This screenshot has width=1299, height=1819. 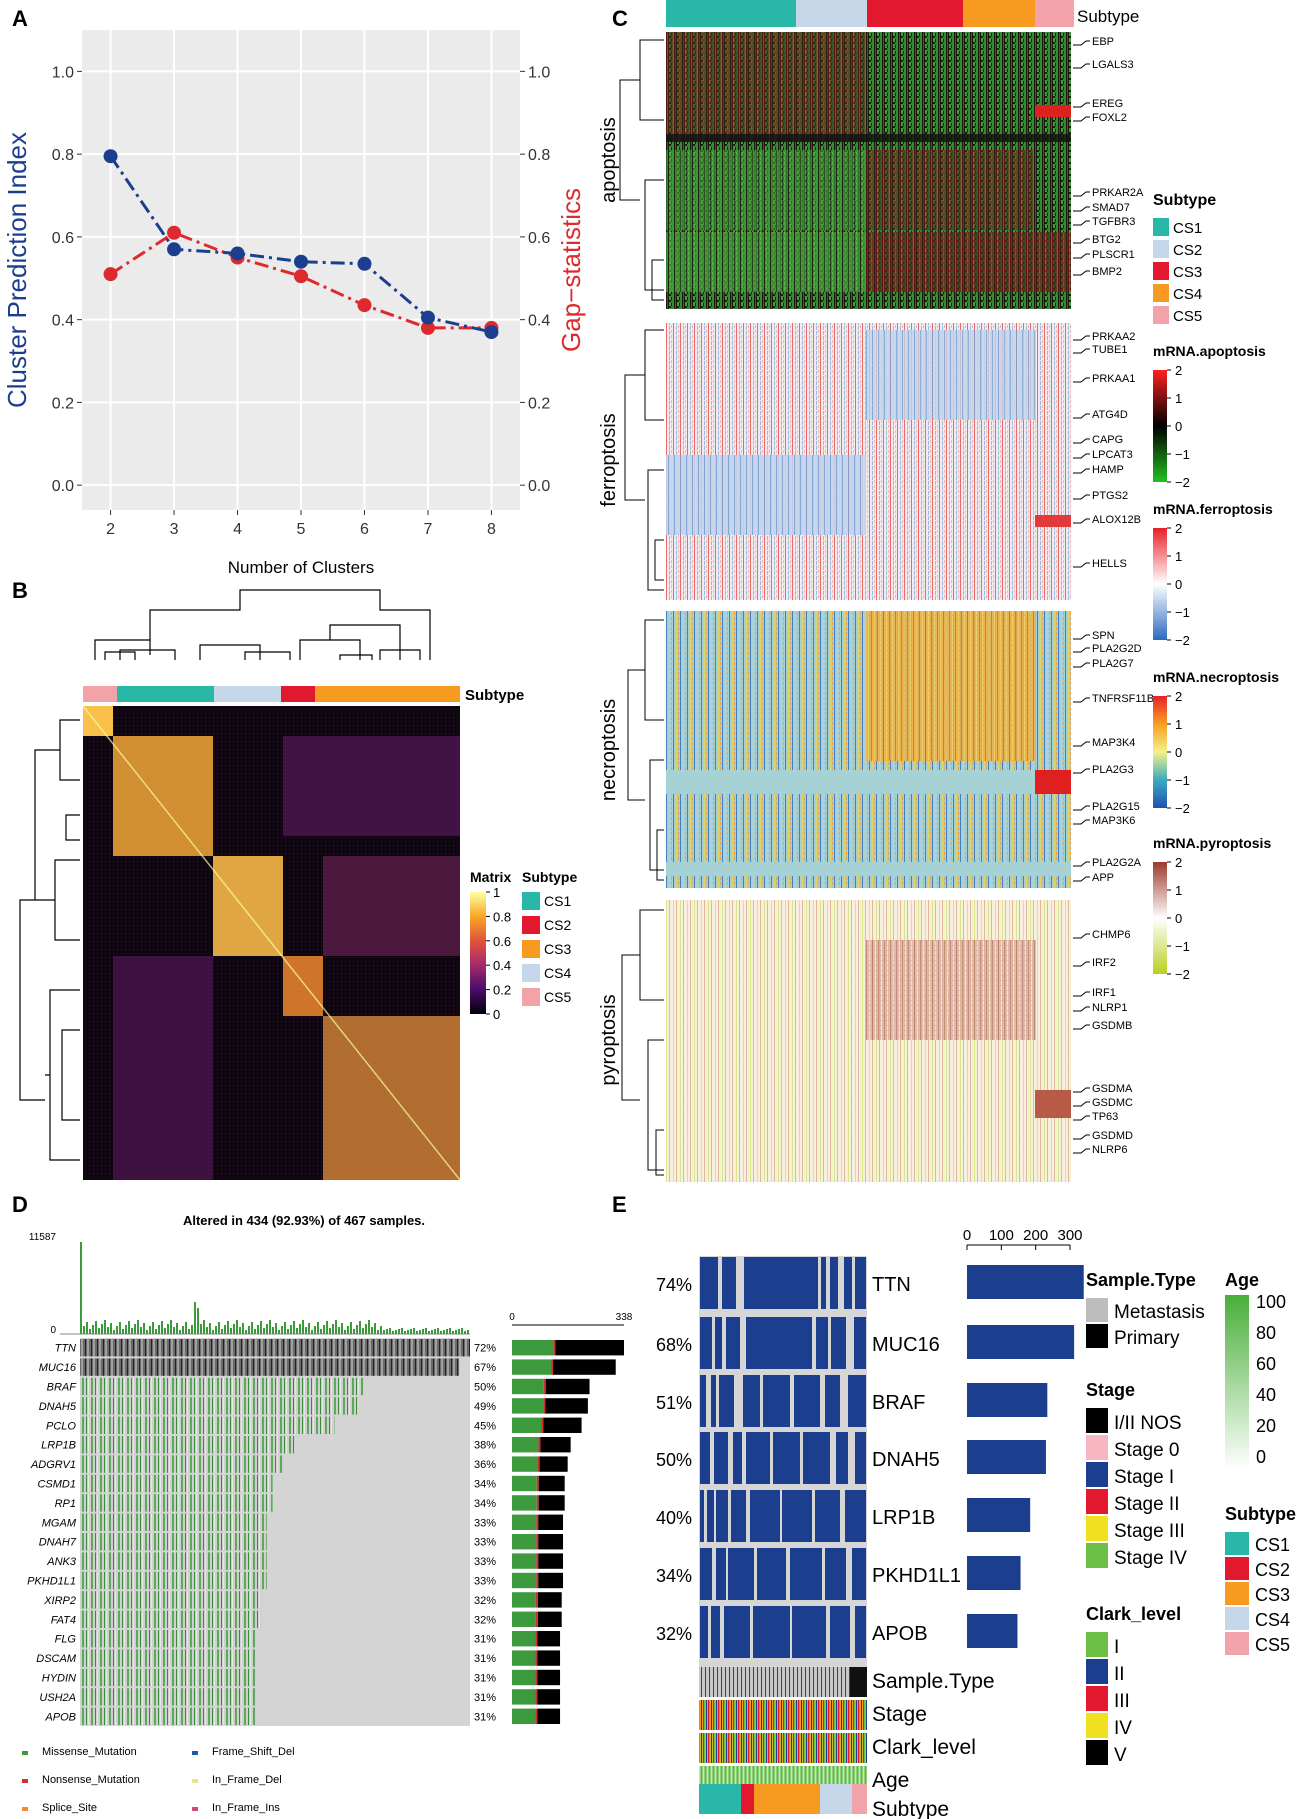 What do you see at coordinates (1109, 1150) in the screenshot?
I see `gene-label: NLRP6` at bounding box center [1109, 1150].